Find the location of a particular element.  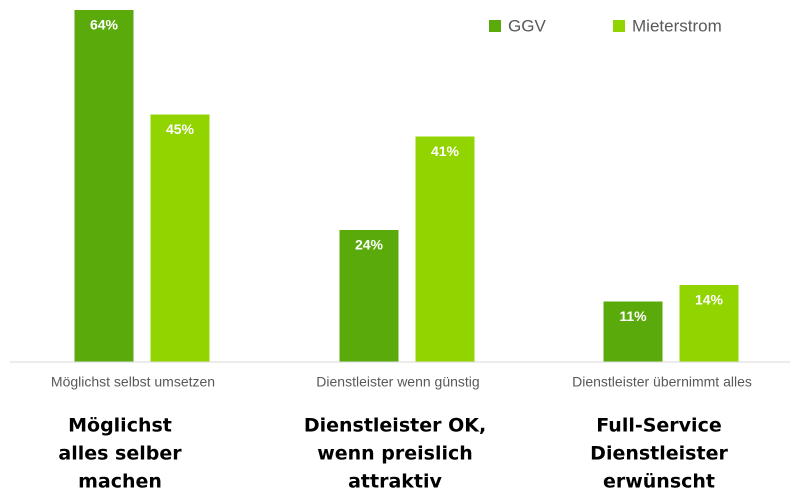

value-label: 11% is located at coordinates (633, 316).